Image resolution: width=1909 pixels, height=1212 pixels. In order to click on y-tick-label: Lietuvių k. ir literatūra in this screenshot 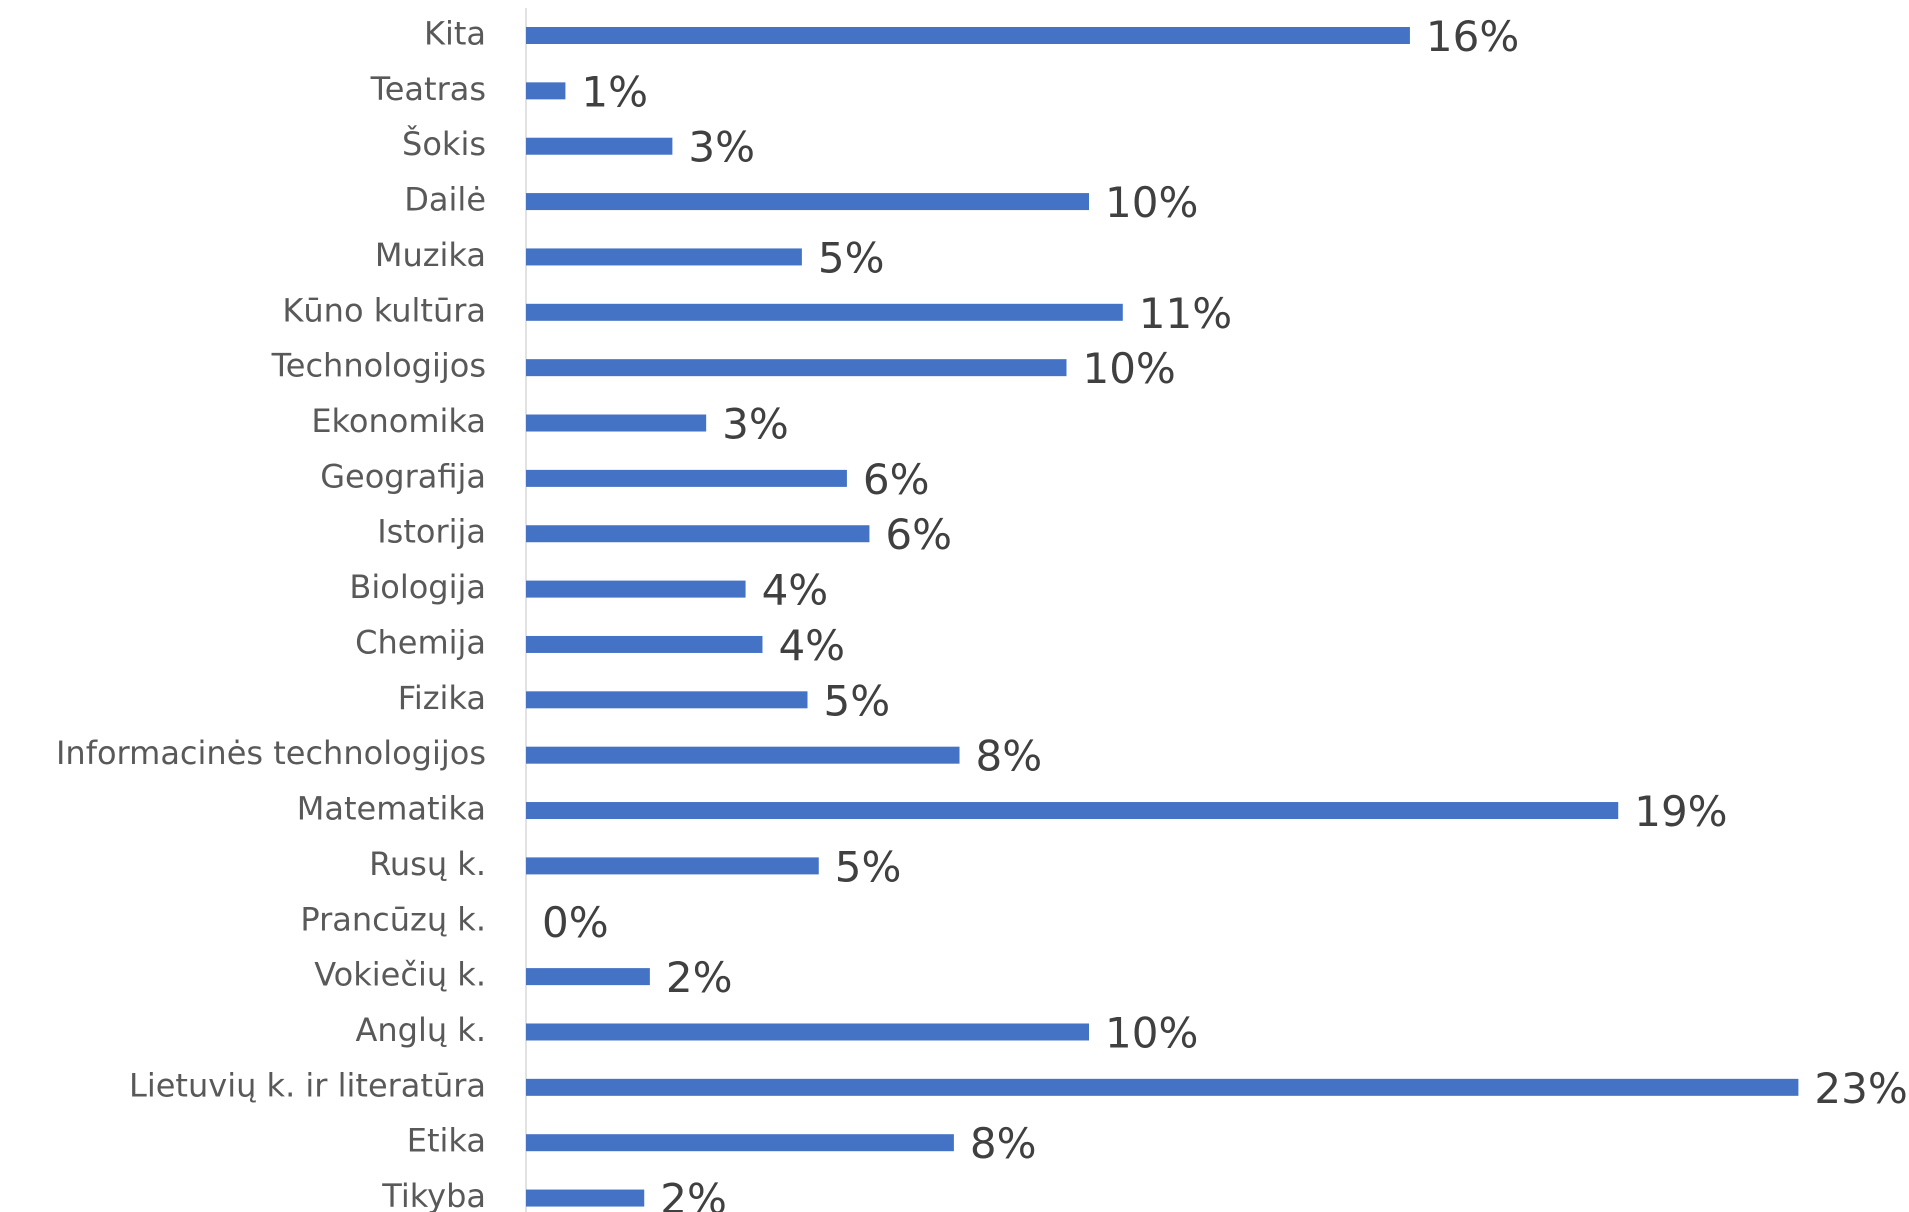, I will do `click(307, 1085)`.